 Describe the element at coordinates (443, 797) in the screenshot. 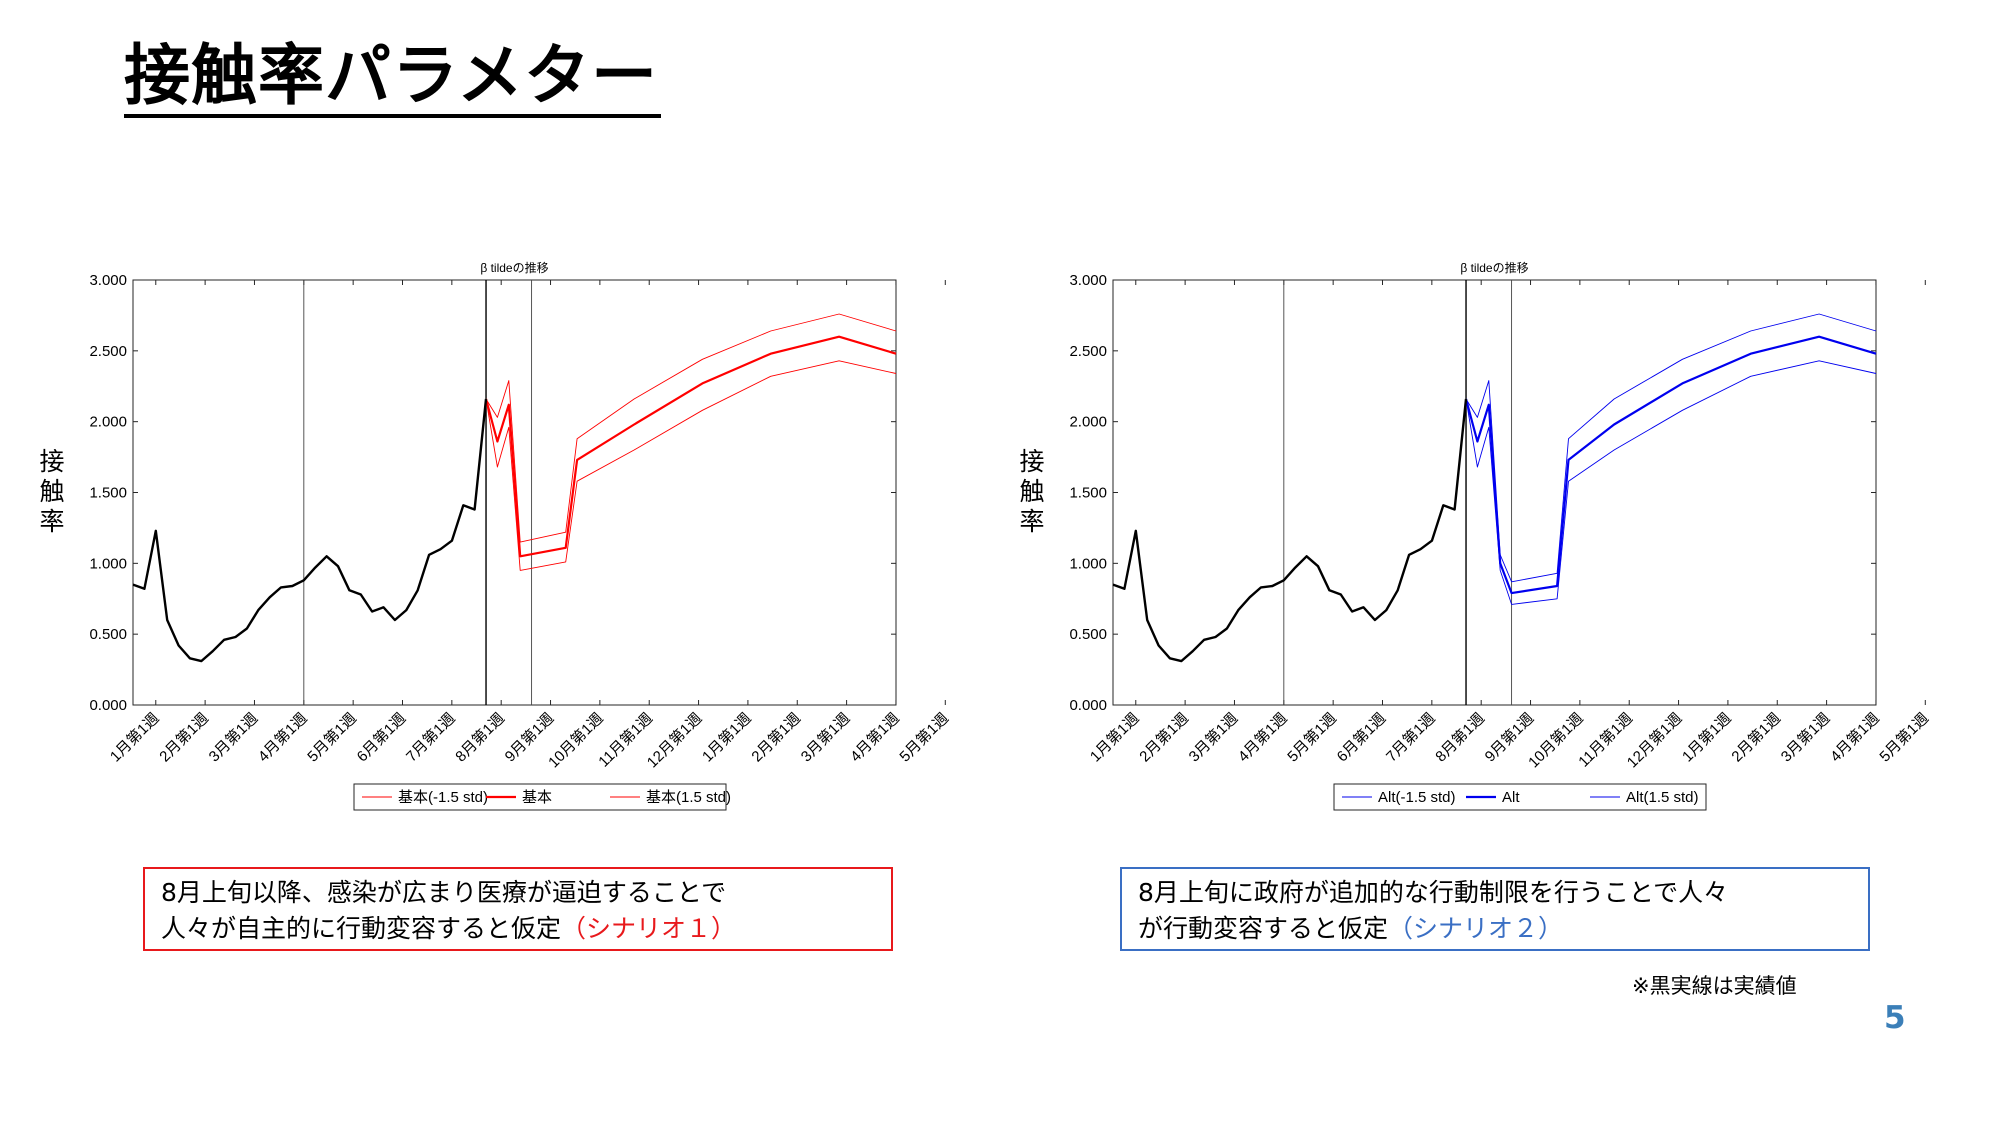

I see `legend-label: 基本(-1.5 std)` at that location.